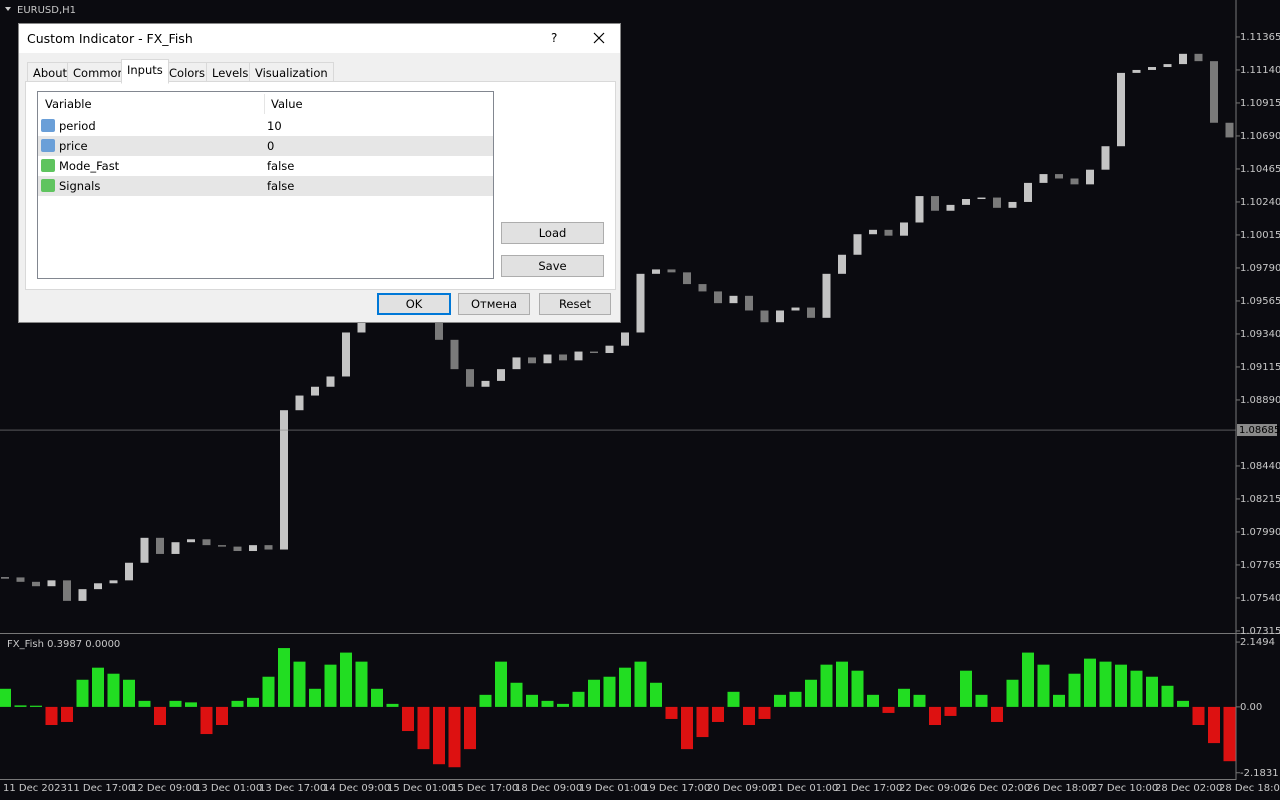 This screenshot has height=800, width=1280. What do you see at coordinates (552, 266) in the screenshot?
I see `save-button: Save` at bounding box center [552, 266].